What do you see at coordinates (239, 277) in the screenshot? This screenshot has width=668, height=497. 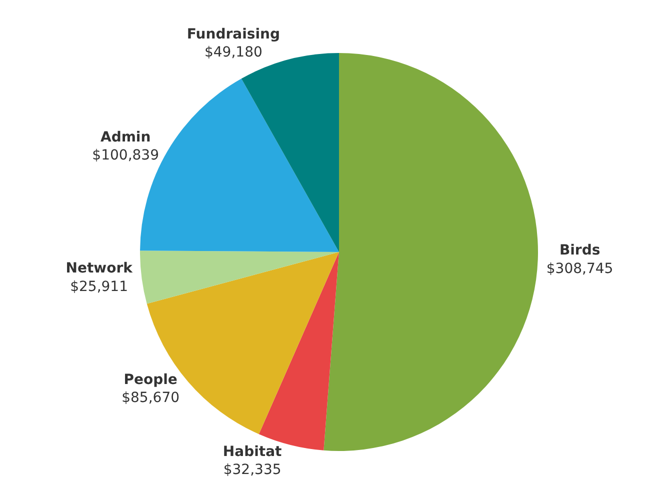 I see `pie-slice` at bounding box center [239, 277].